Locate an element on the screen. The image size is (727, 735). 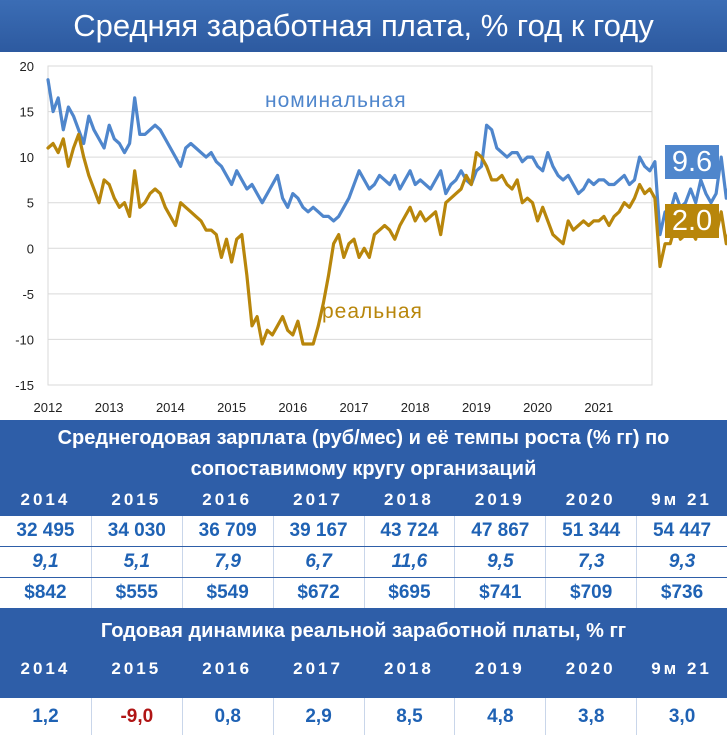
table1-year-cell: 2017 is located at coordinates (318, 499).